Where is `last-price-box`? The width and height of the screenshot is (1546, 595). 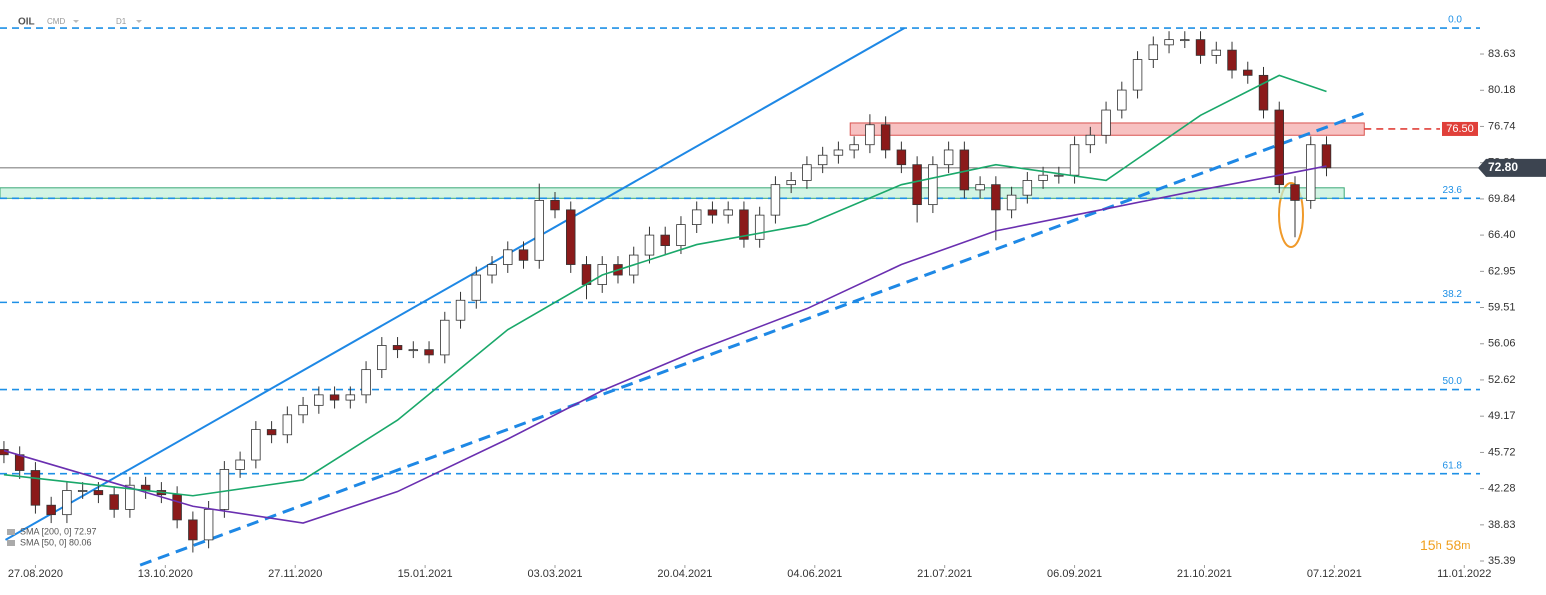 last-price-box is located at coordinates (1512, 167).